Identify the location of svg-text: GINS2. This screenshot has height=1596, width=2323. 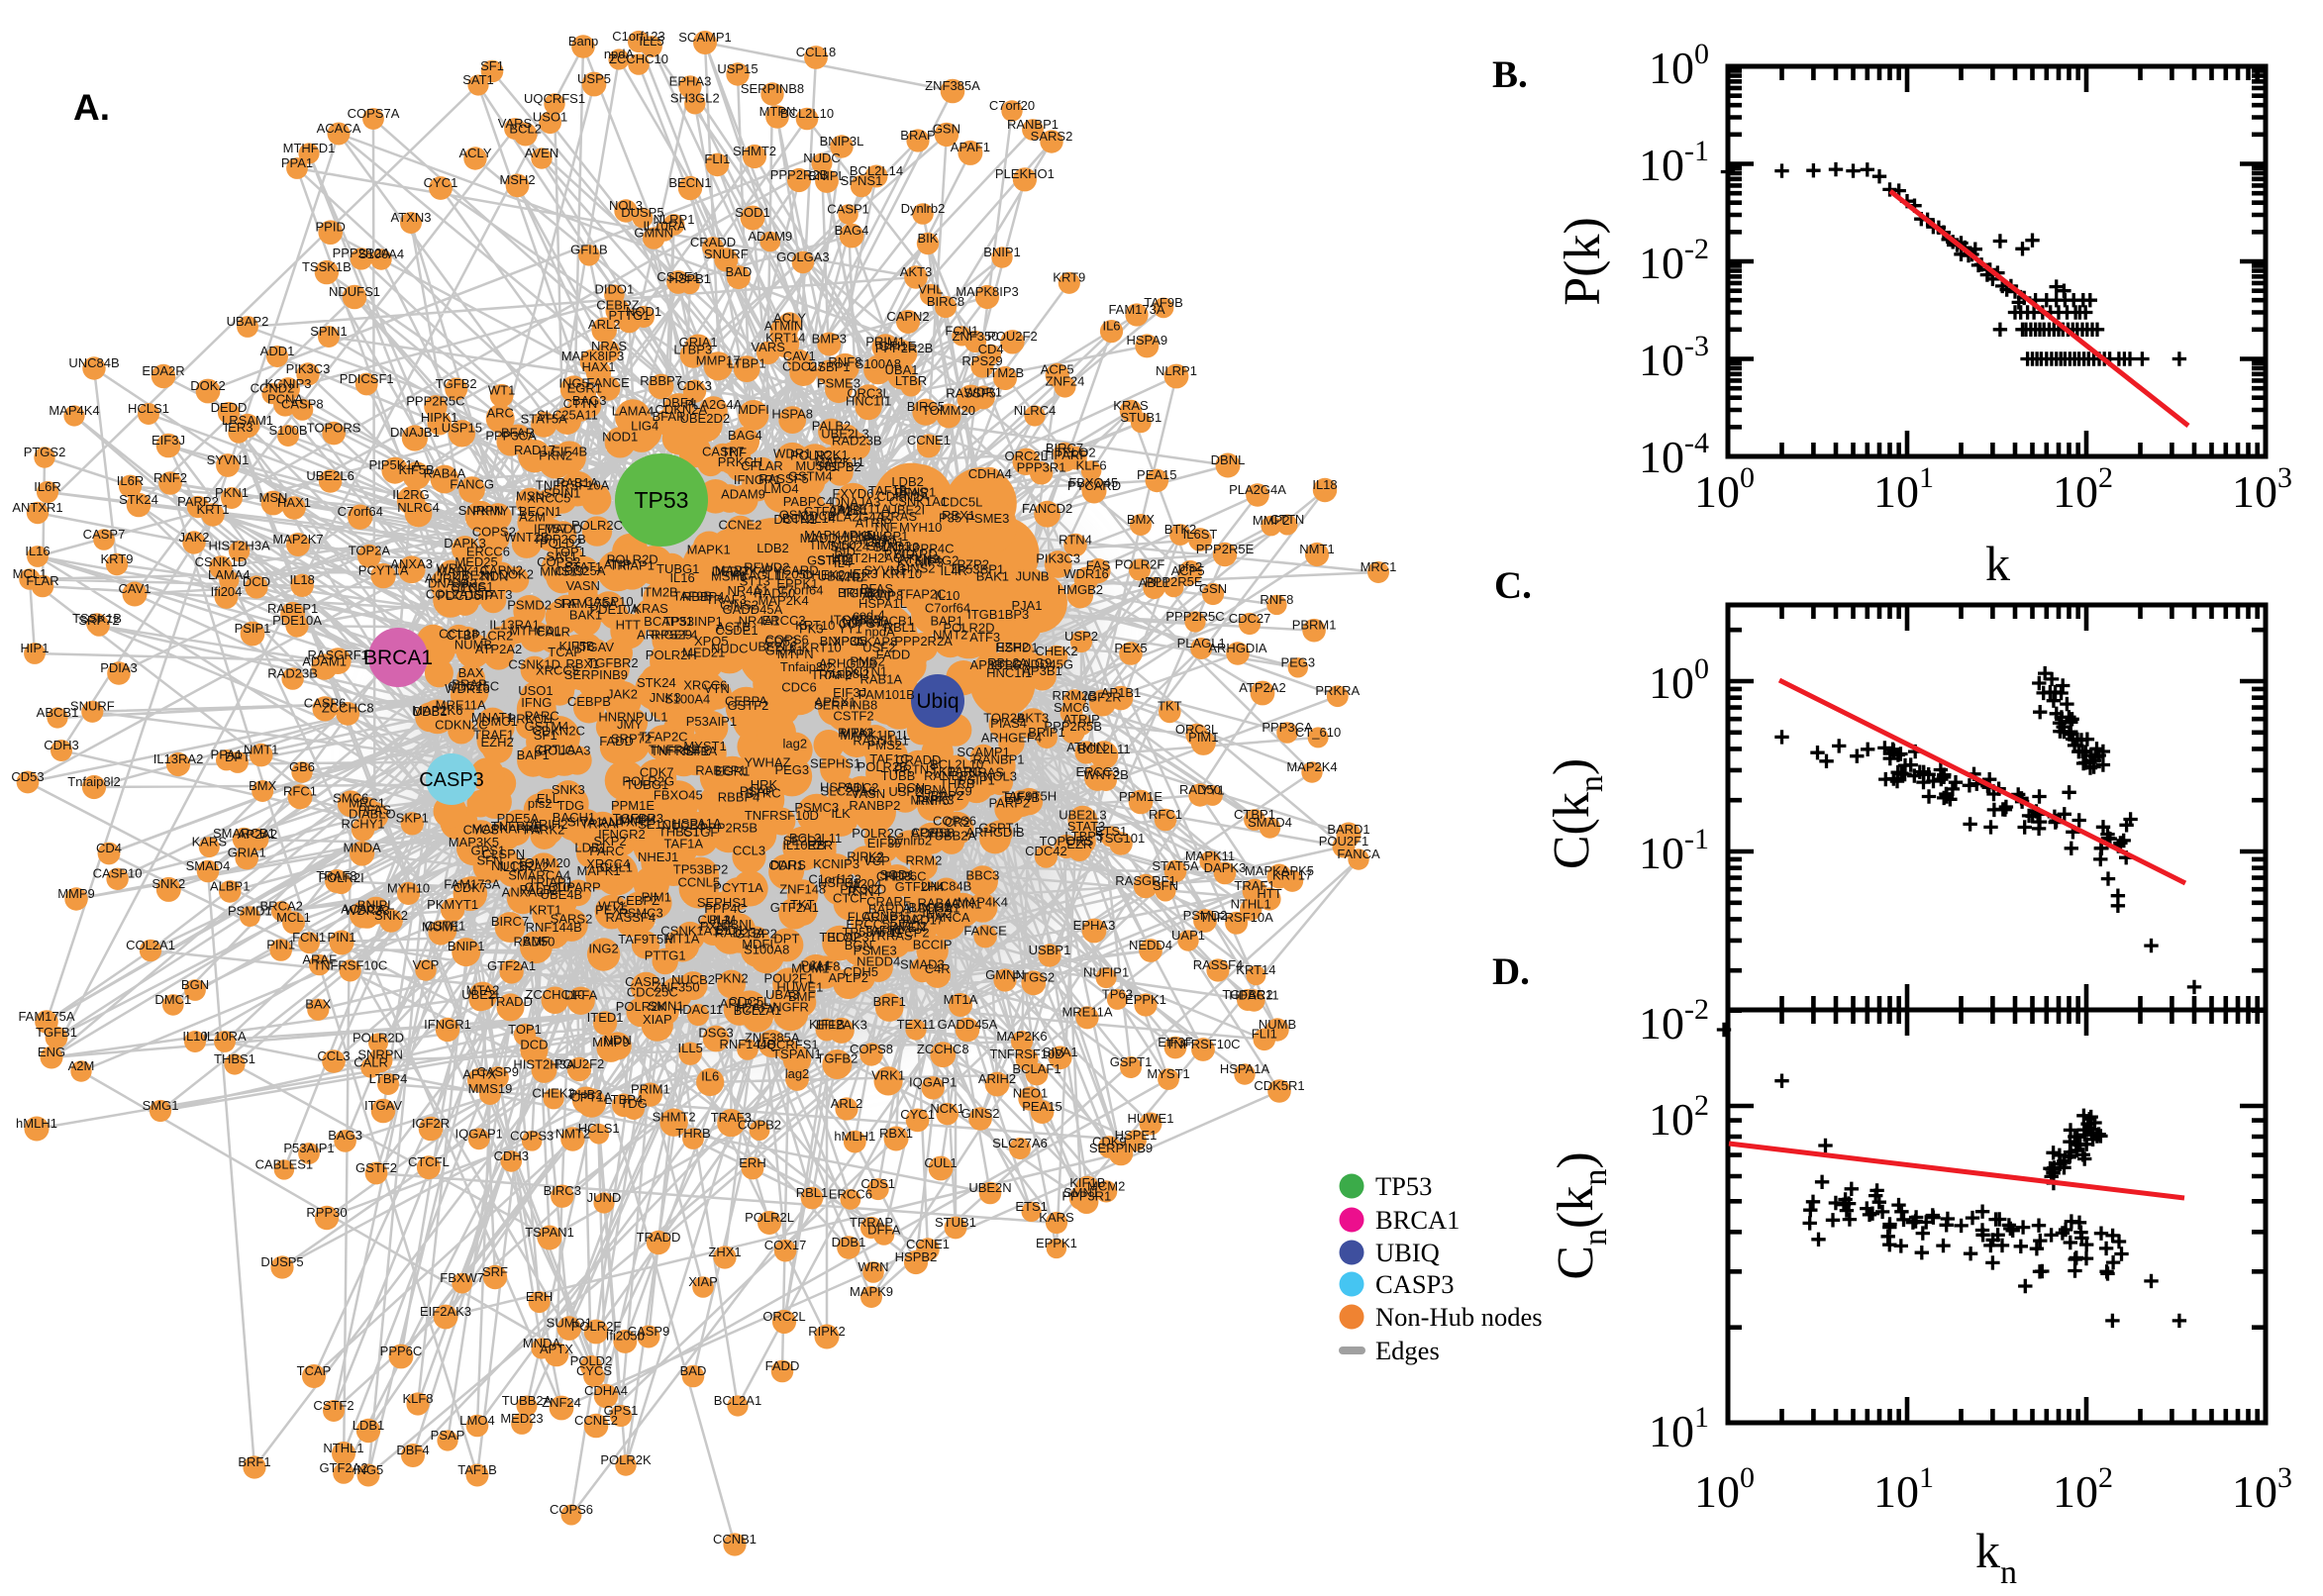
(979, 1113).